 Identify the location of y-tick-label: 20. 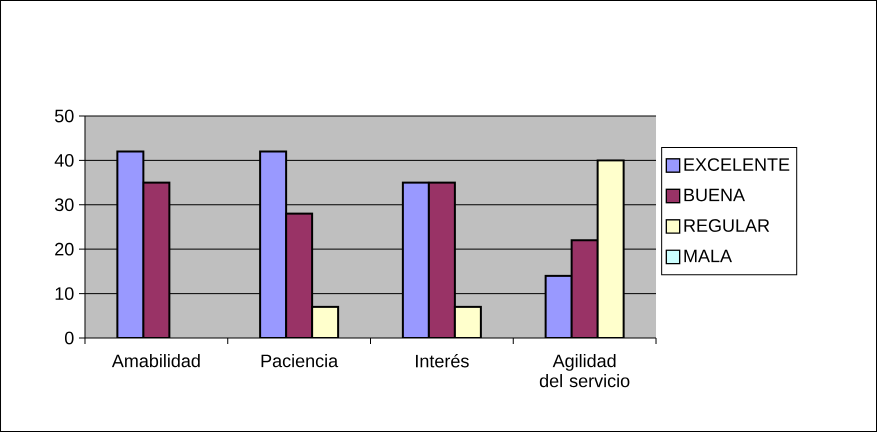
(64, 249).